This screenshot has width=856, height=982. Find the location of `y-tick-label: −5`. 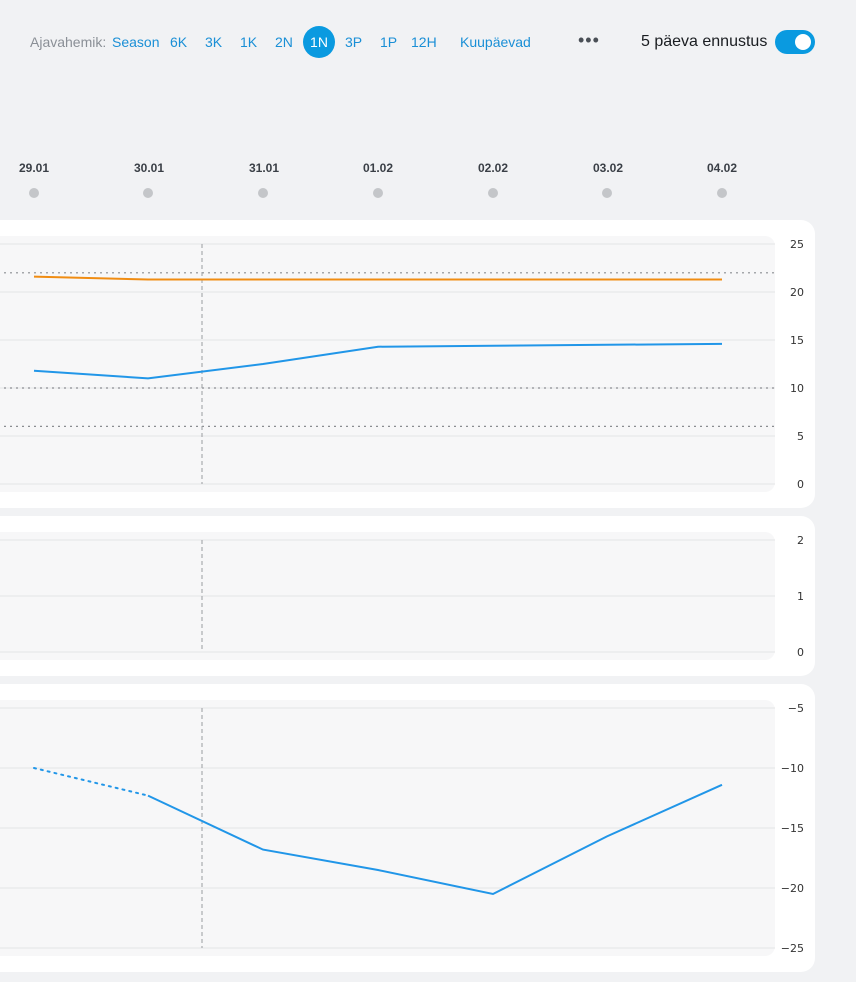

y-tick-label: −5 is located at coordinates (796, 708).